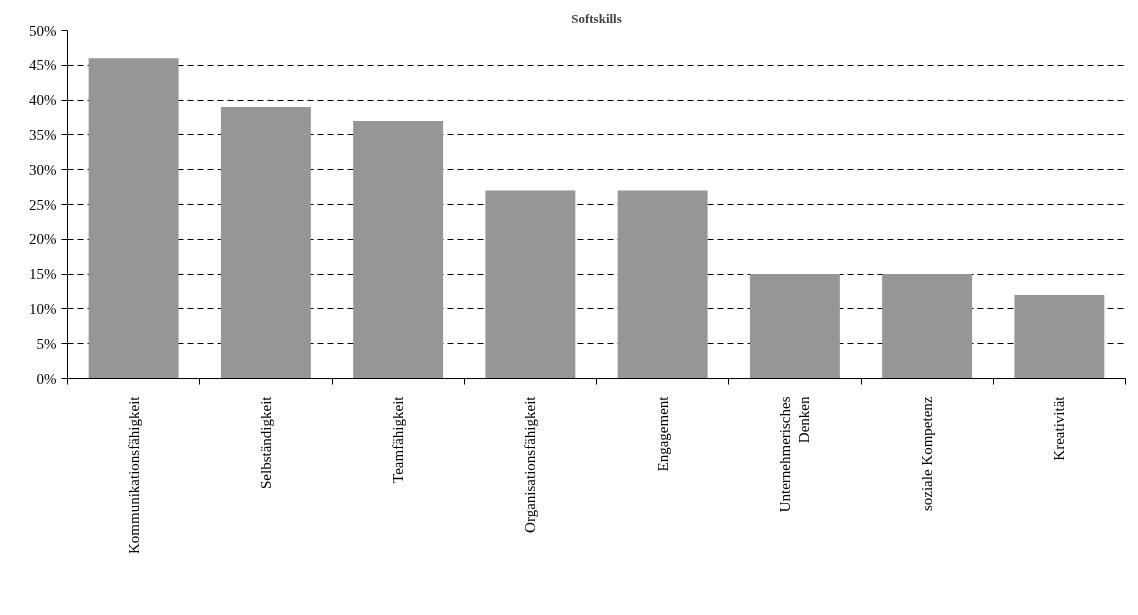 The width and height of the screenshot is (1138, 615). Describe the element at coordinates (43, 100) in the screenshot. I see `y-tick-label: 40%` at that location.